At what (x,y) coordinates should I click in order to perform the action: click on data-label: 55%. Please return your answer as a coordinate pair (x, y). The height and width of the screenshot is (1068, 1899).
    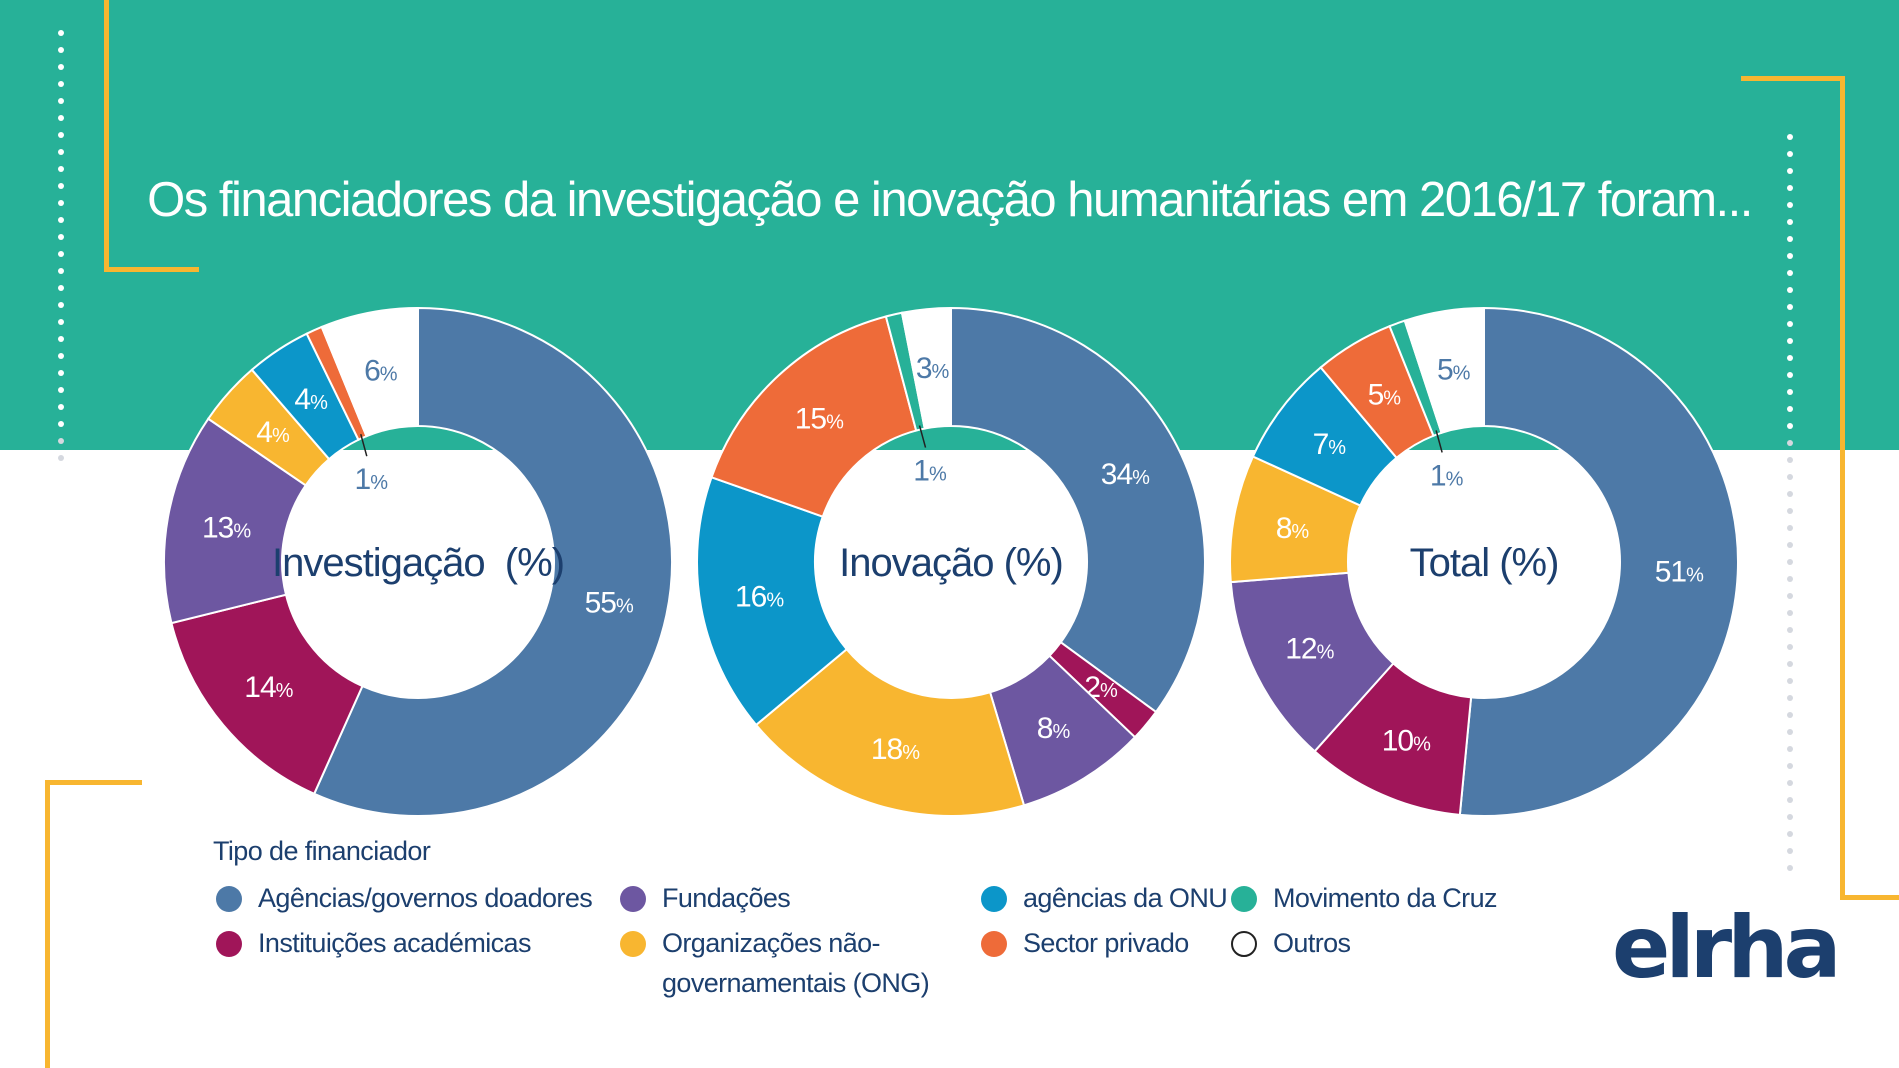
    Looking at the image, I should click on (609, 603).